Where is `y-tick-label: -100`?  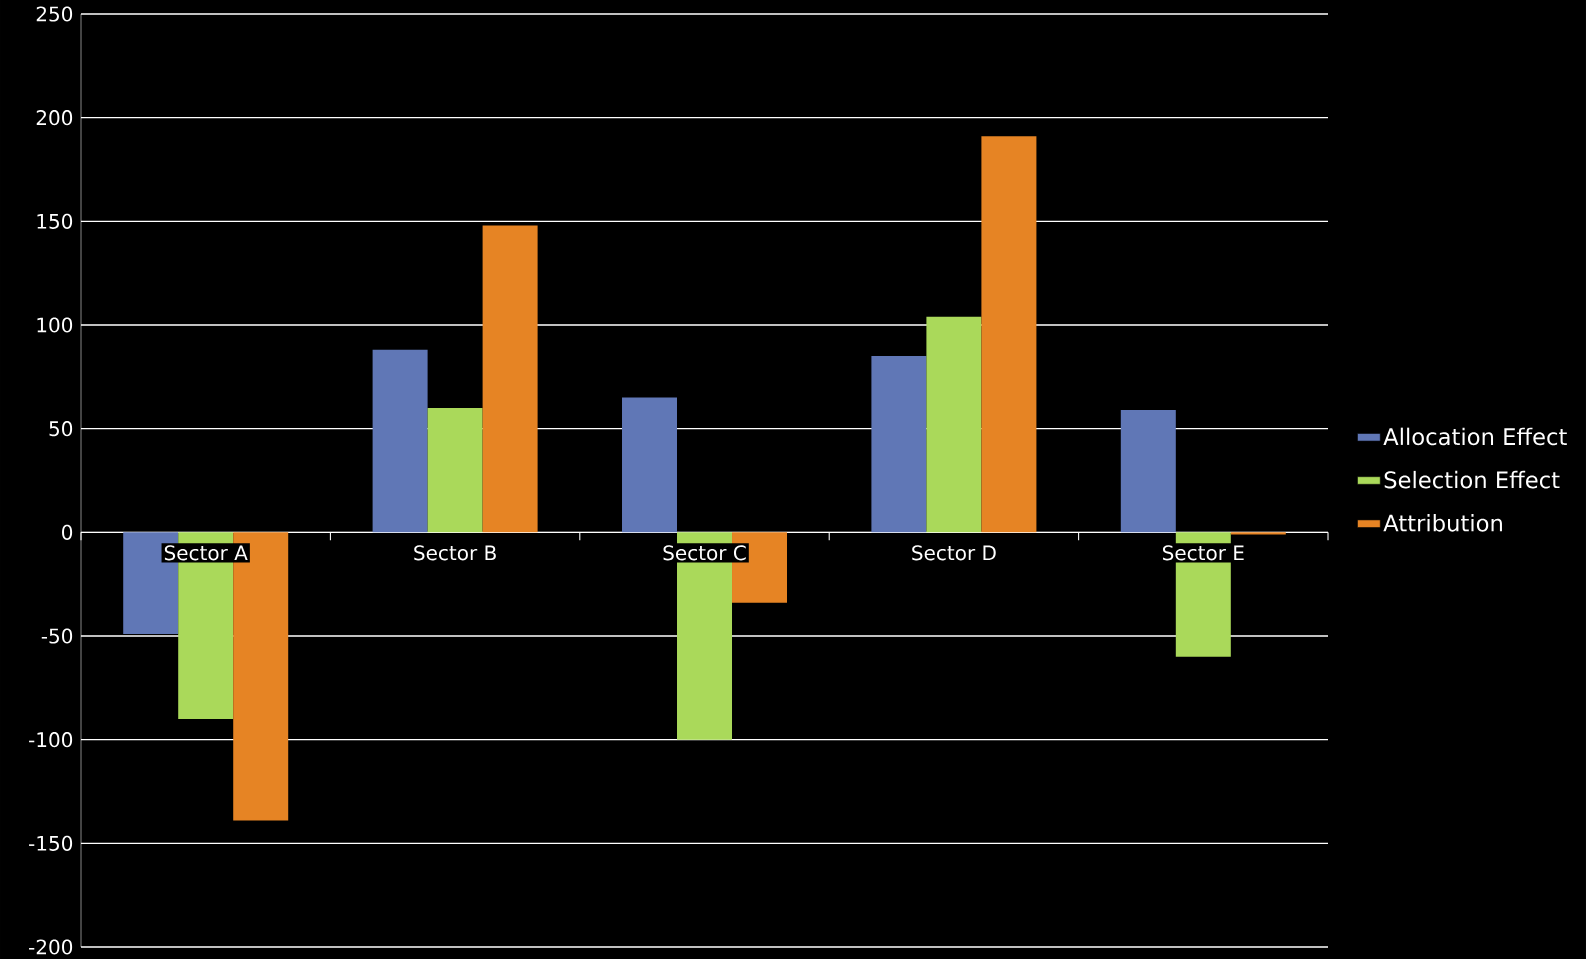
y-tick-label: -100 is located at coordinates (51, 740).